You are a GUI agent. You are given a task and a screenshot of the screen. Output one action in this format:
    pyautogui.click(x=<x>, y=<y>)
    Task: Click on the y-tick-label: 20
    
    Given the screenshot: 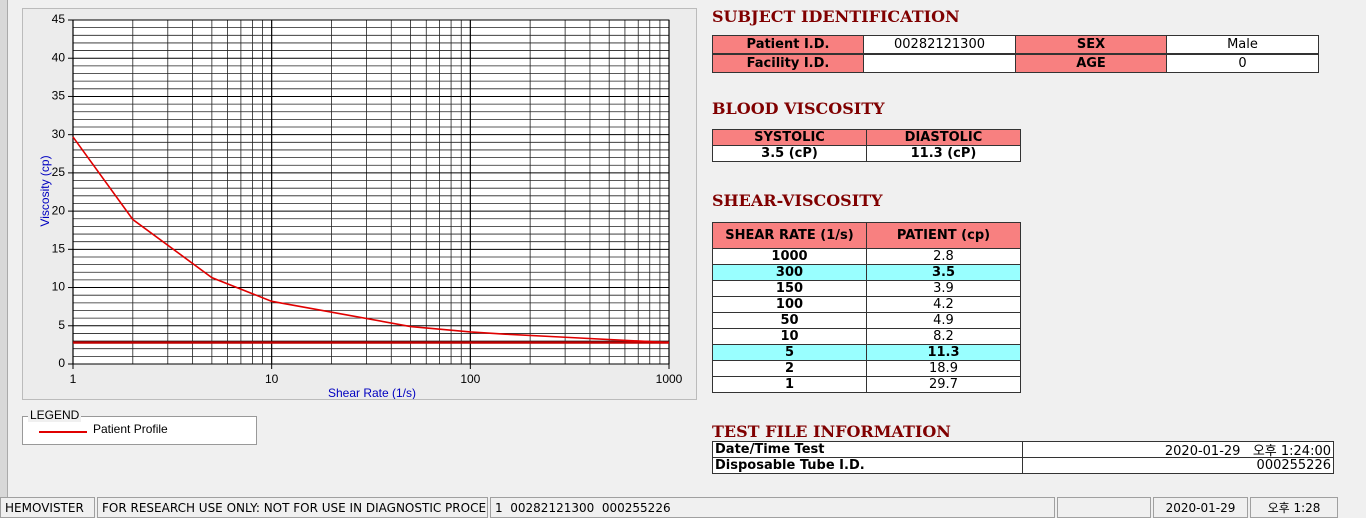 What is the action you would take?
    pyautogui.click(x=59, y=210)
    